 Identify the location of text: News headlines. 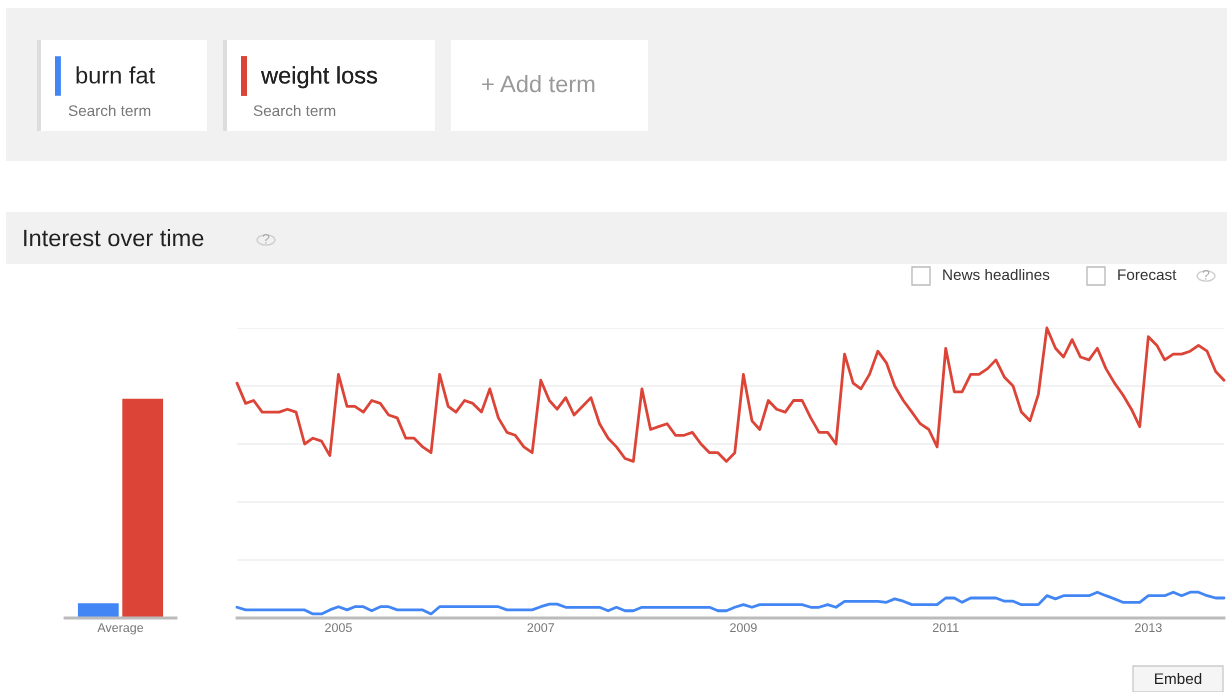
(996, 274).